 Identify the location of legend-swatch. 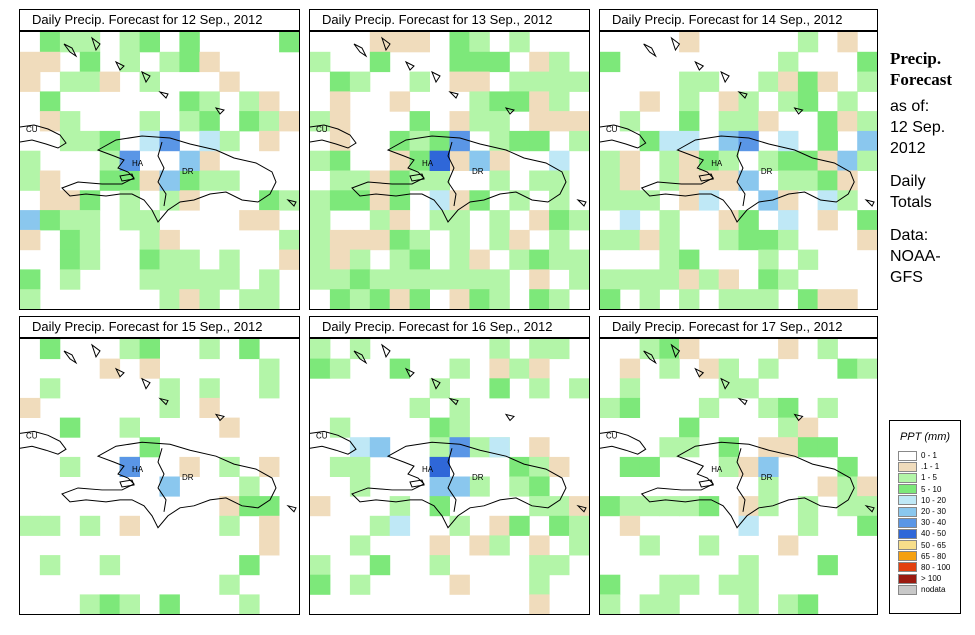
(907, 589).